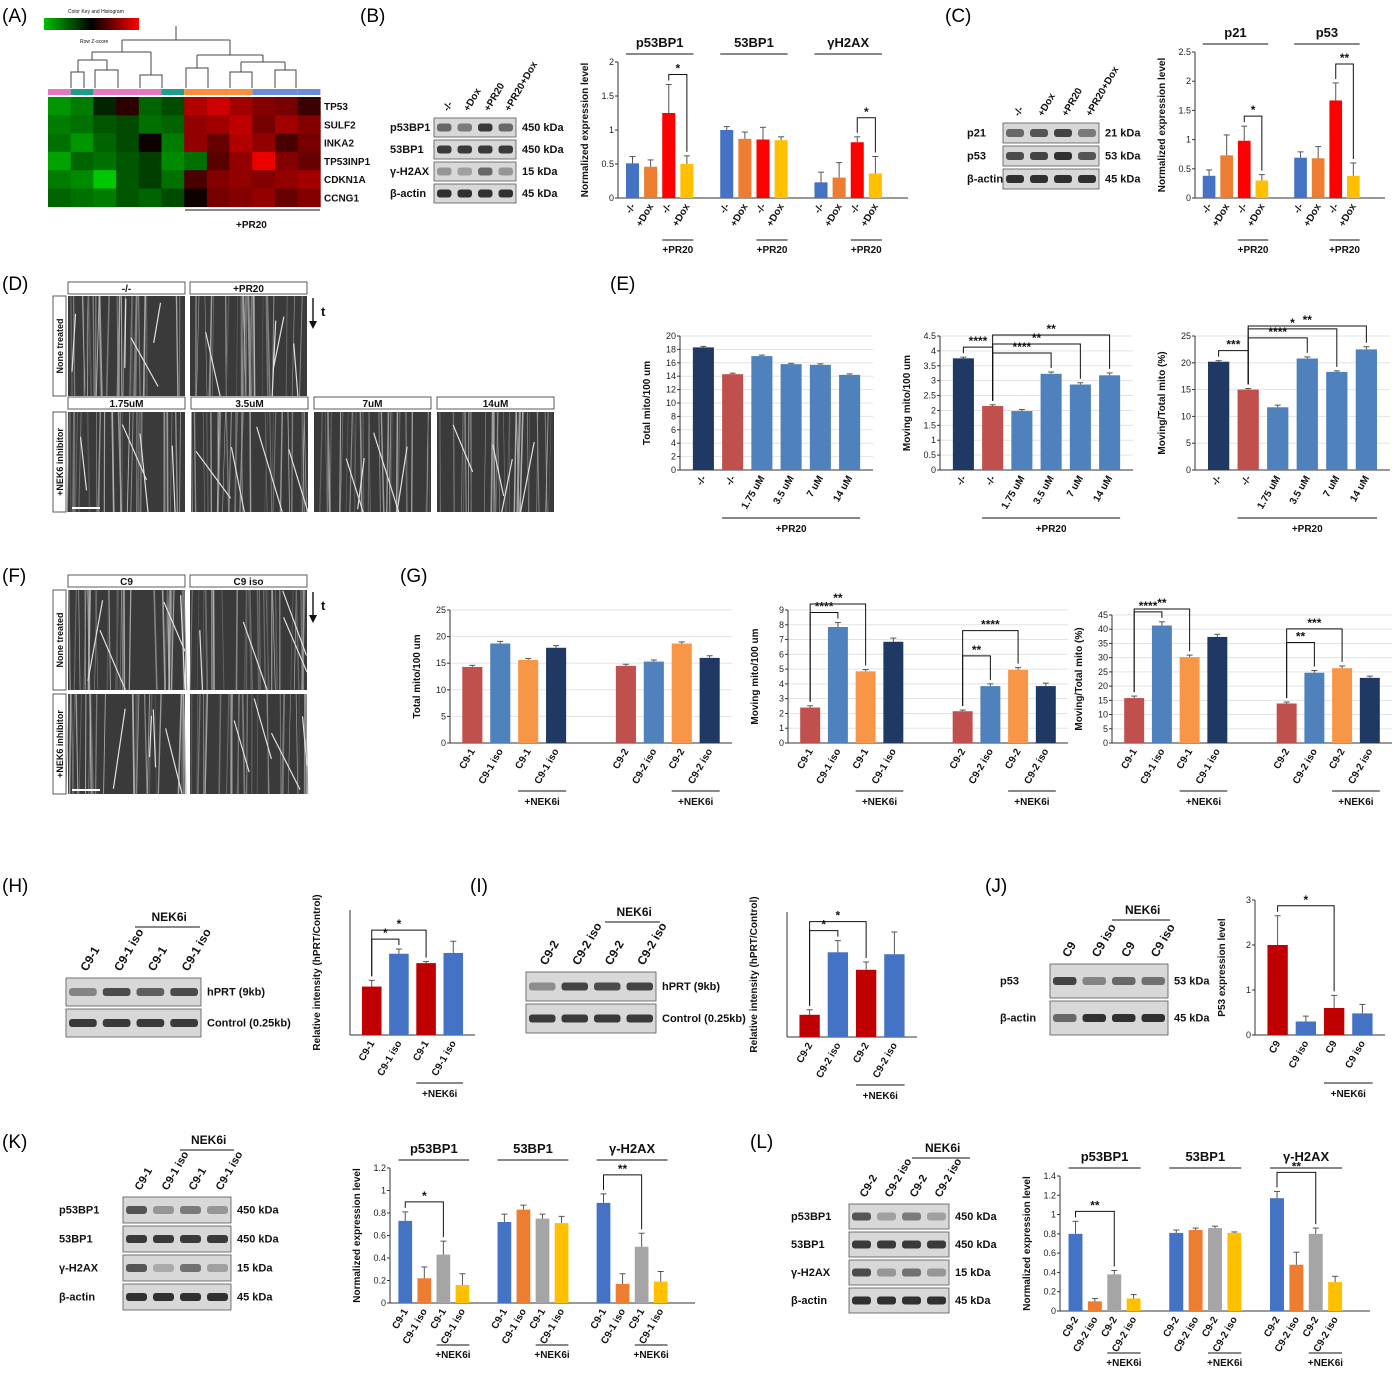 The width and height of the screenshot is (1400, 1375). Describe the element at coordinates (976, 134) in the screenshot. I see `band-label: p21` at that location.